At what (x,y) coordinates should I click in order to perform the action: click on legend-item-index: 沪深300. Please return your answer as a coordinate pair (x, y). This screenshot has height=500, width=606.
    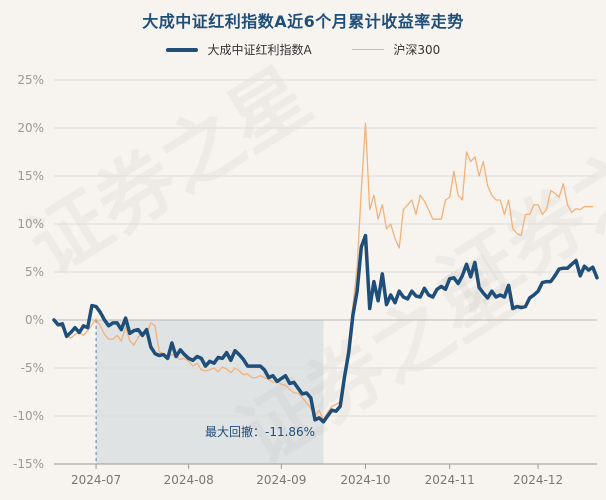
    Looking at the image, I should click on (396, 49).